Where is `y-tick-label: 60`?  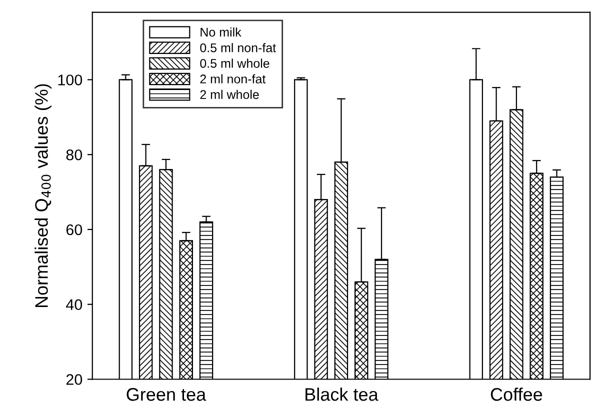
y-tick-label: 60 is located at coordinates (74, 230).